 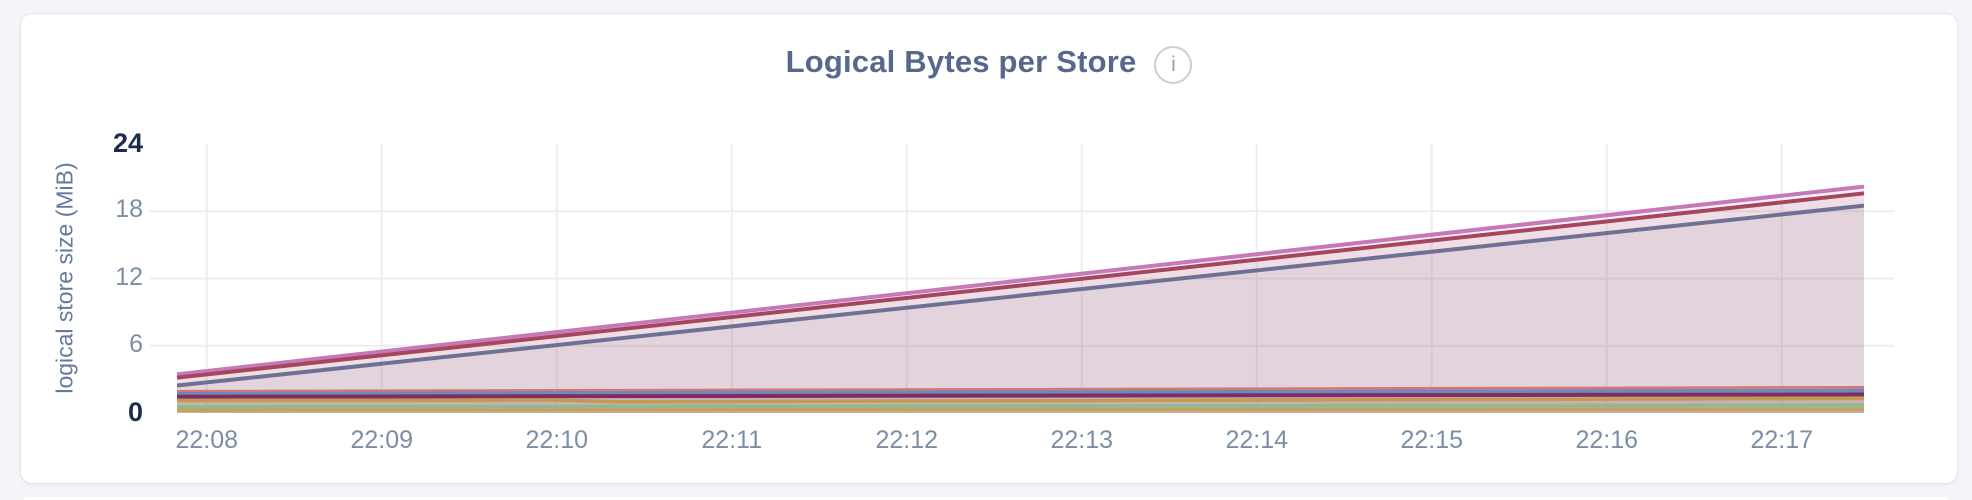 What do you see at coordinates (1082, 440) in the screenshot?
I see `x-tick-label: 22:13` at bounding box center [1082, 440].